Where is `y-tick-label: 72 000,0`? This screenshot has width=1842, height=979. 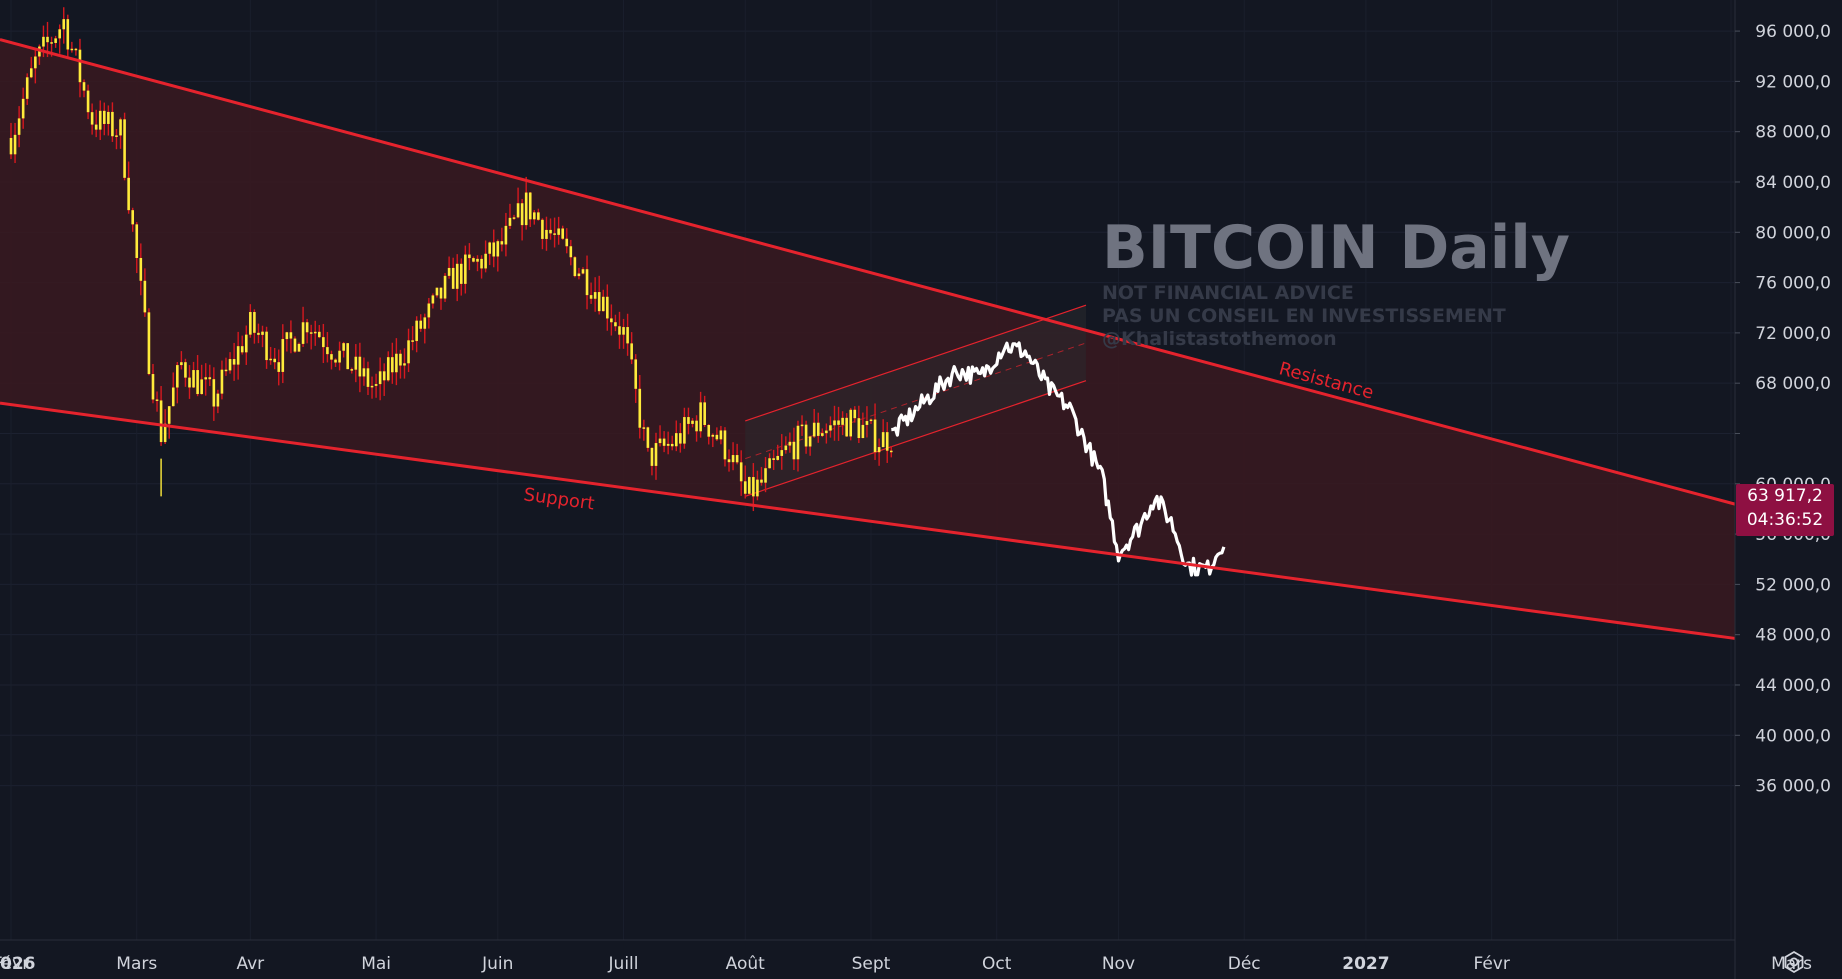
y-tick-label: 72 000,0 is located at coordinates (1793, 334).